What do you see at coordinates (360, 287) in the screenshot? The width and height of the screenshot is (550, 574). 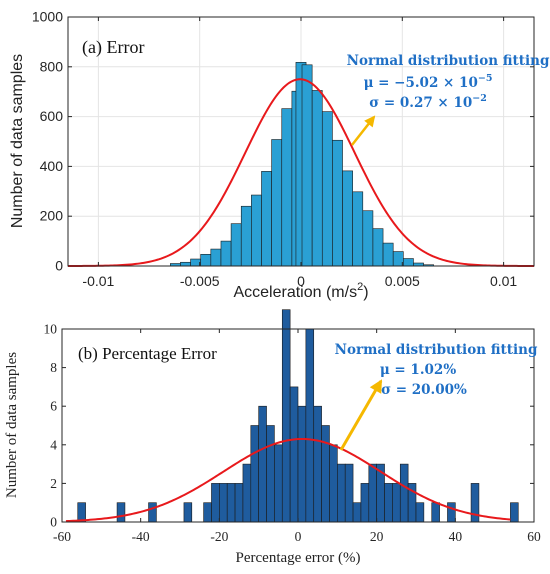 I see `panel-a-xlabel-sup: 2` at bounding box center [360, 287].